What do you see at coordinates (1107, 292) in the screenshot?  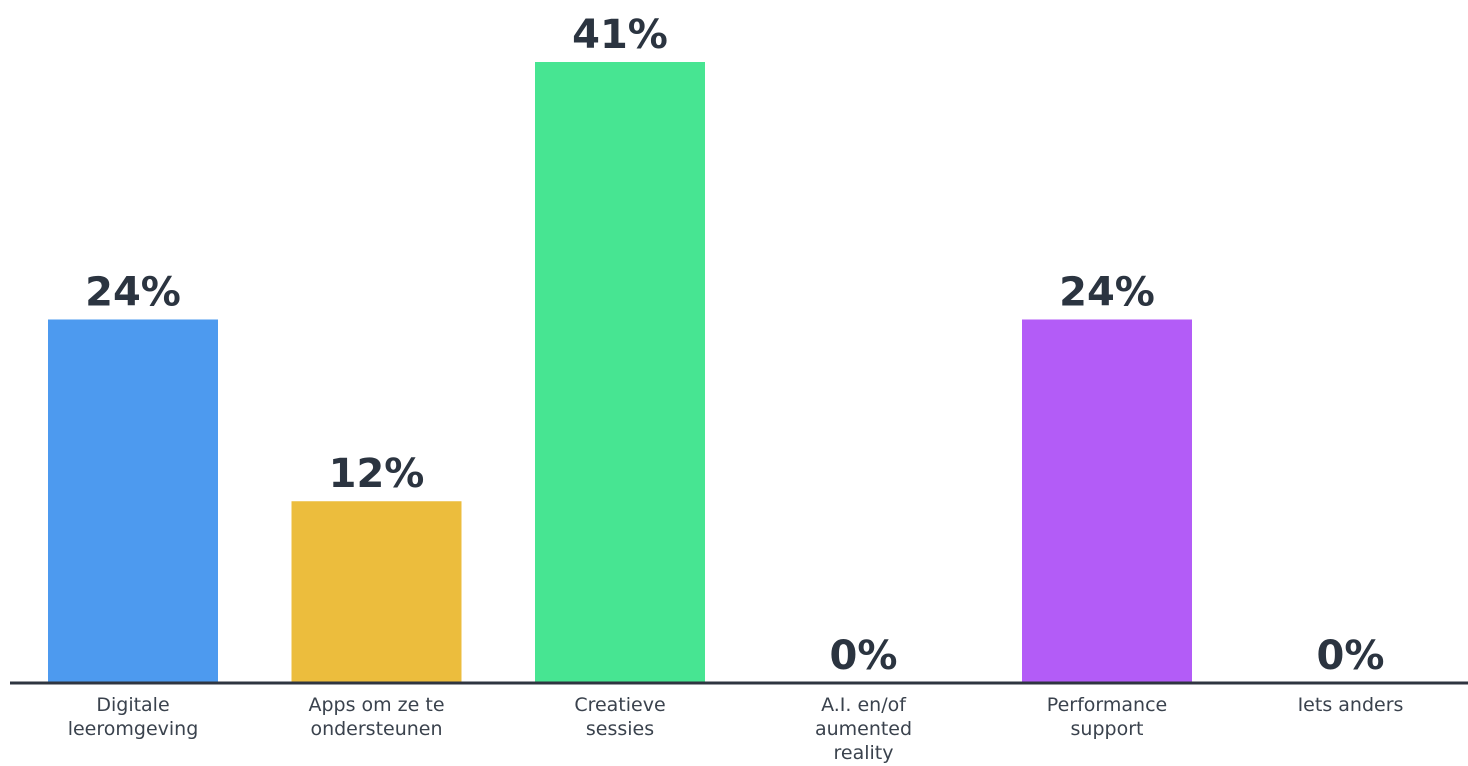 I see `data-label-4: 24%` at bounding box center [1107, 292].